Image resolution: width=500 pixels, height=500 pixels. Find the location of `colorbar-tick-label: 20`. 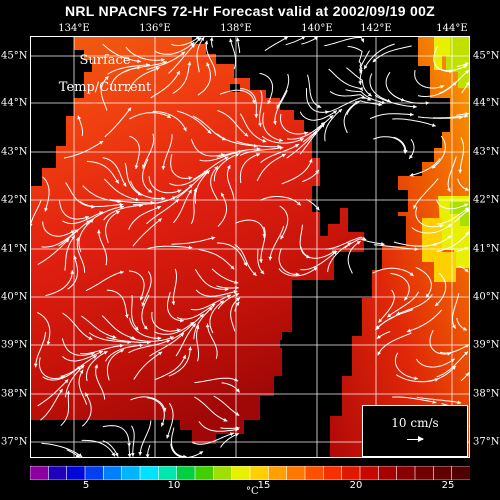

colorbar-tick-label: 20 is located at coordinates (356, 485).